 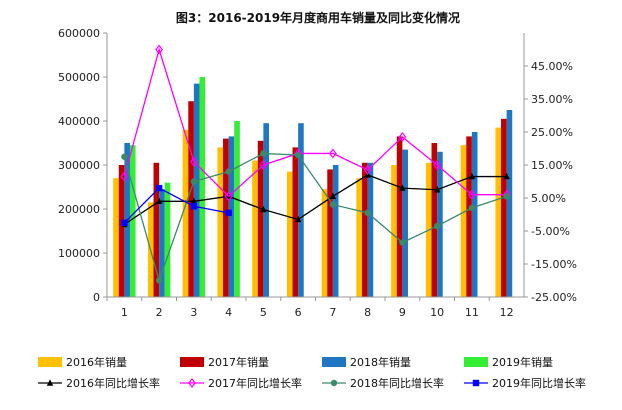 I want to click on bar-2016年销量-8, so click(x=359, y=237).